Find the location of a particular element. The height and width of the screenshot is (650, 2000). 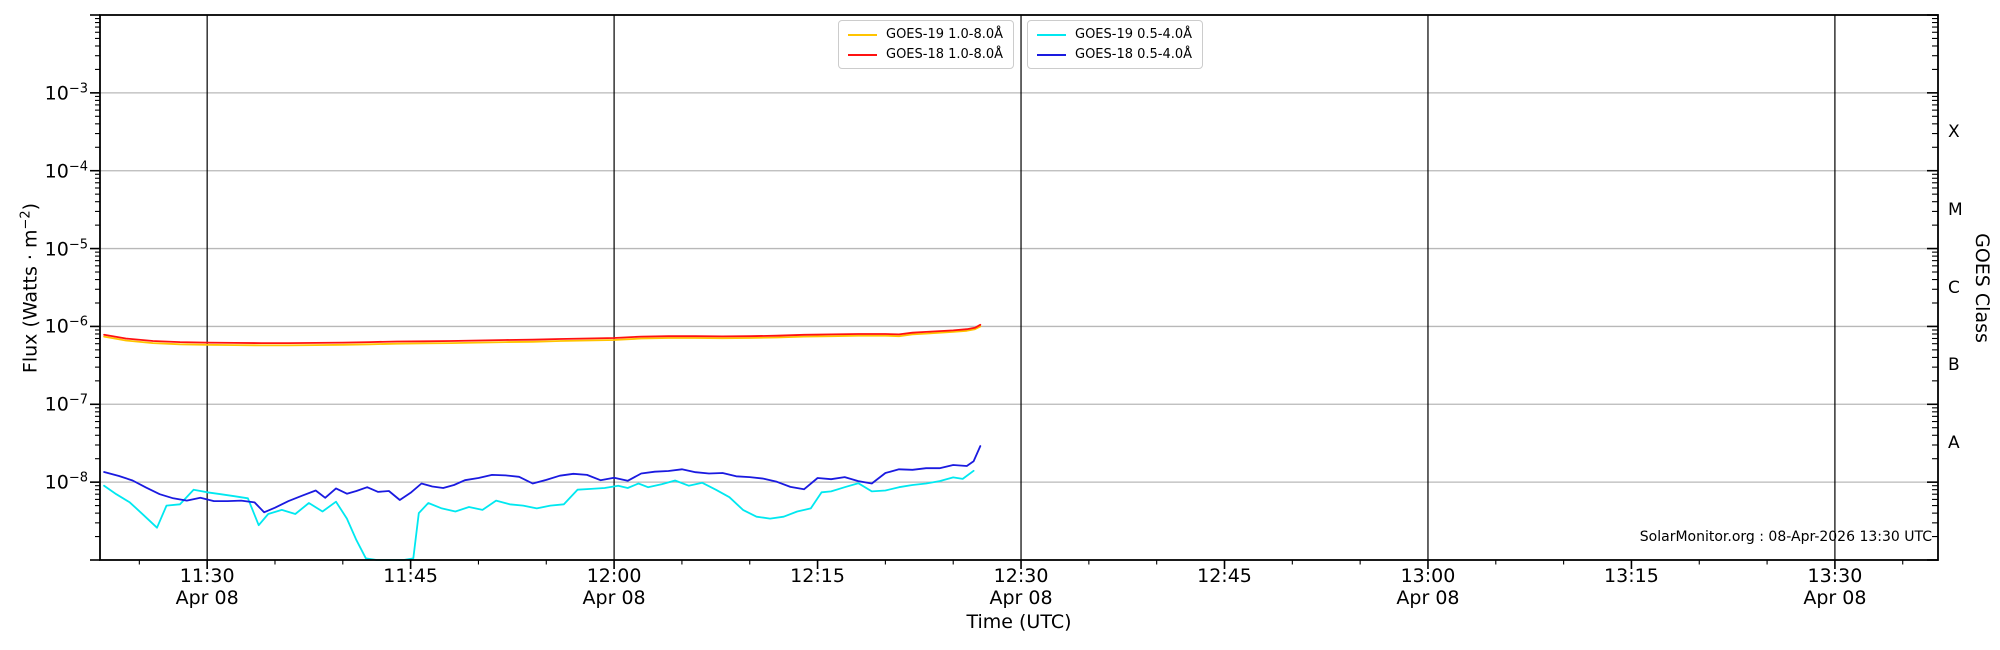

y-tick-label: 10⁻³ is located at coordinates (66, 93).